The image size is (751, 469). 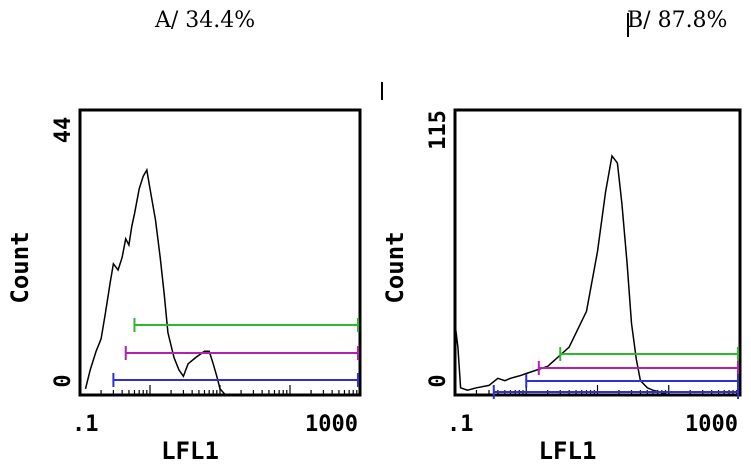 I want to click on chart-b-x-tick-label-1: 1000, so click(x=711, y=424).